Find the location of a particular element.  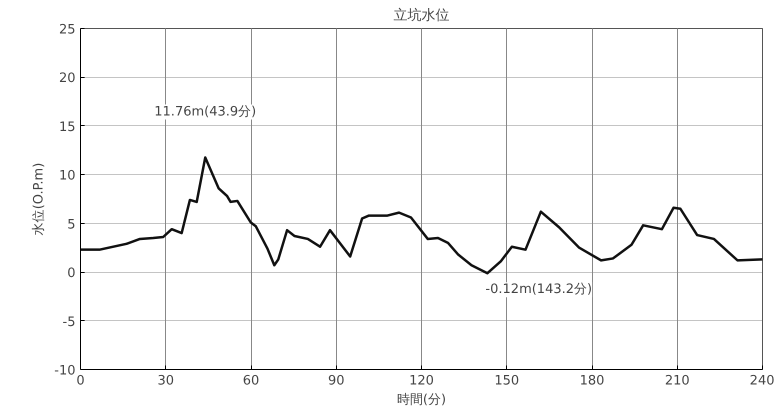

x-tick-label: 90 is located at coordinates (336, 381).